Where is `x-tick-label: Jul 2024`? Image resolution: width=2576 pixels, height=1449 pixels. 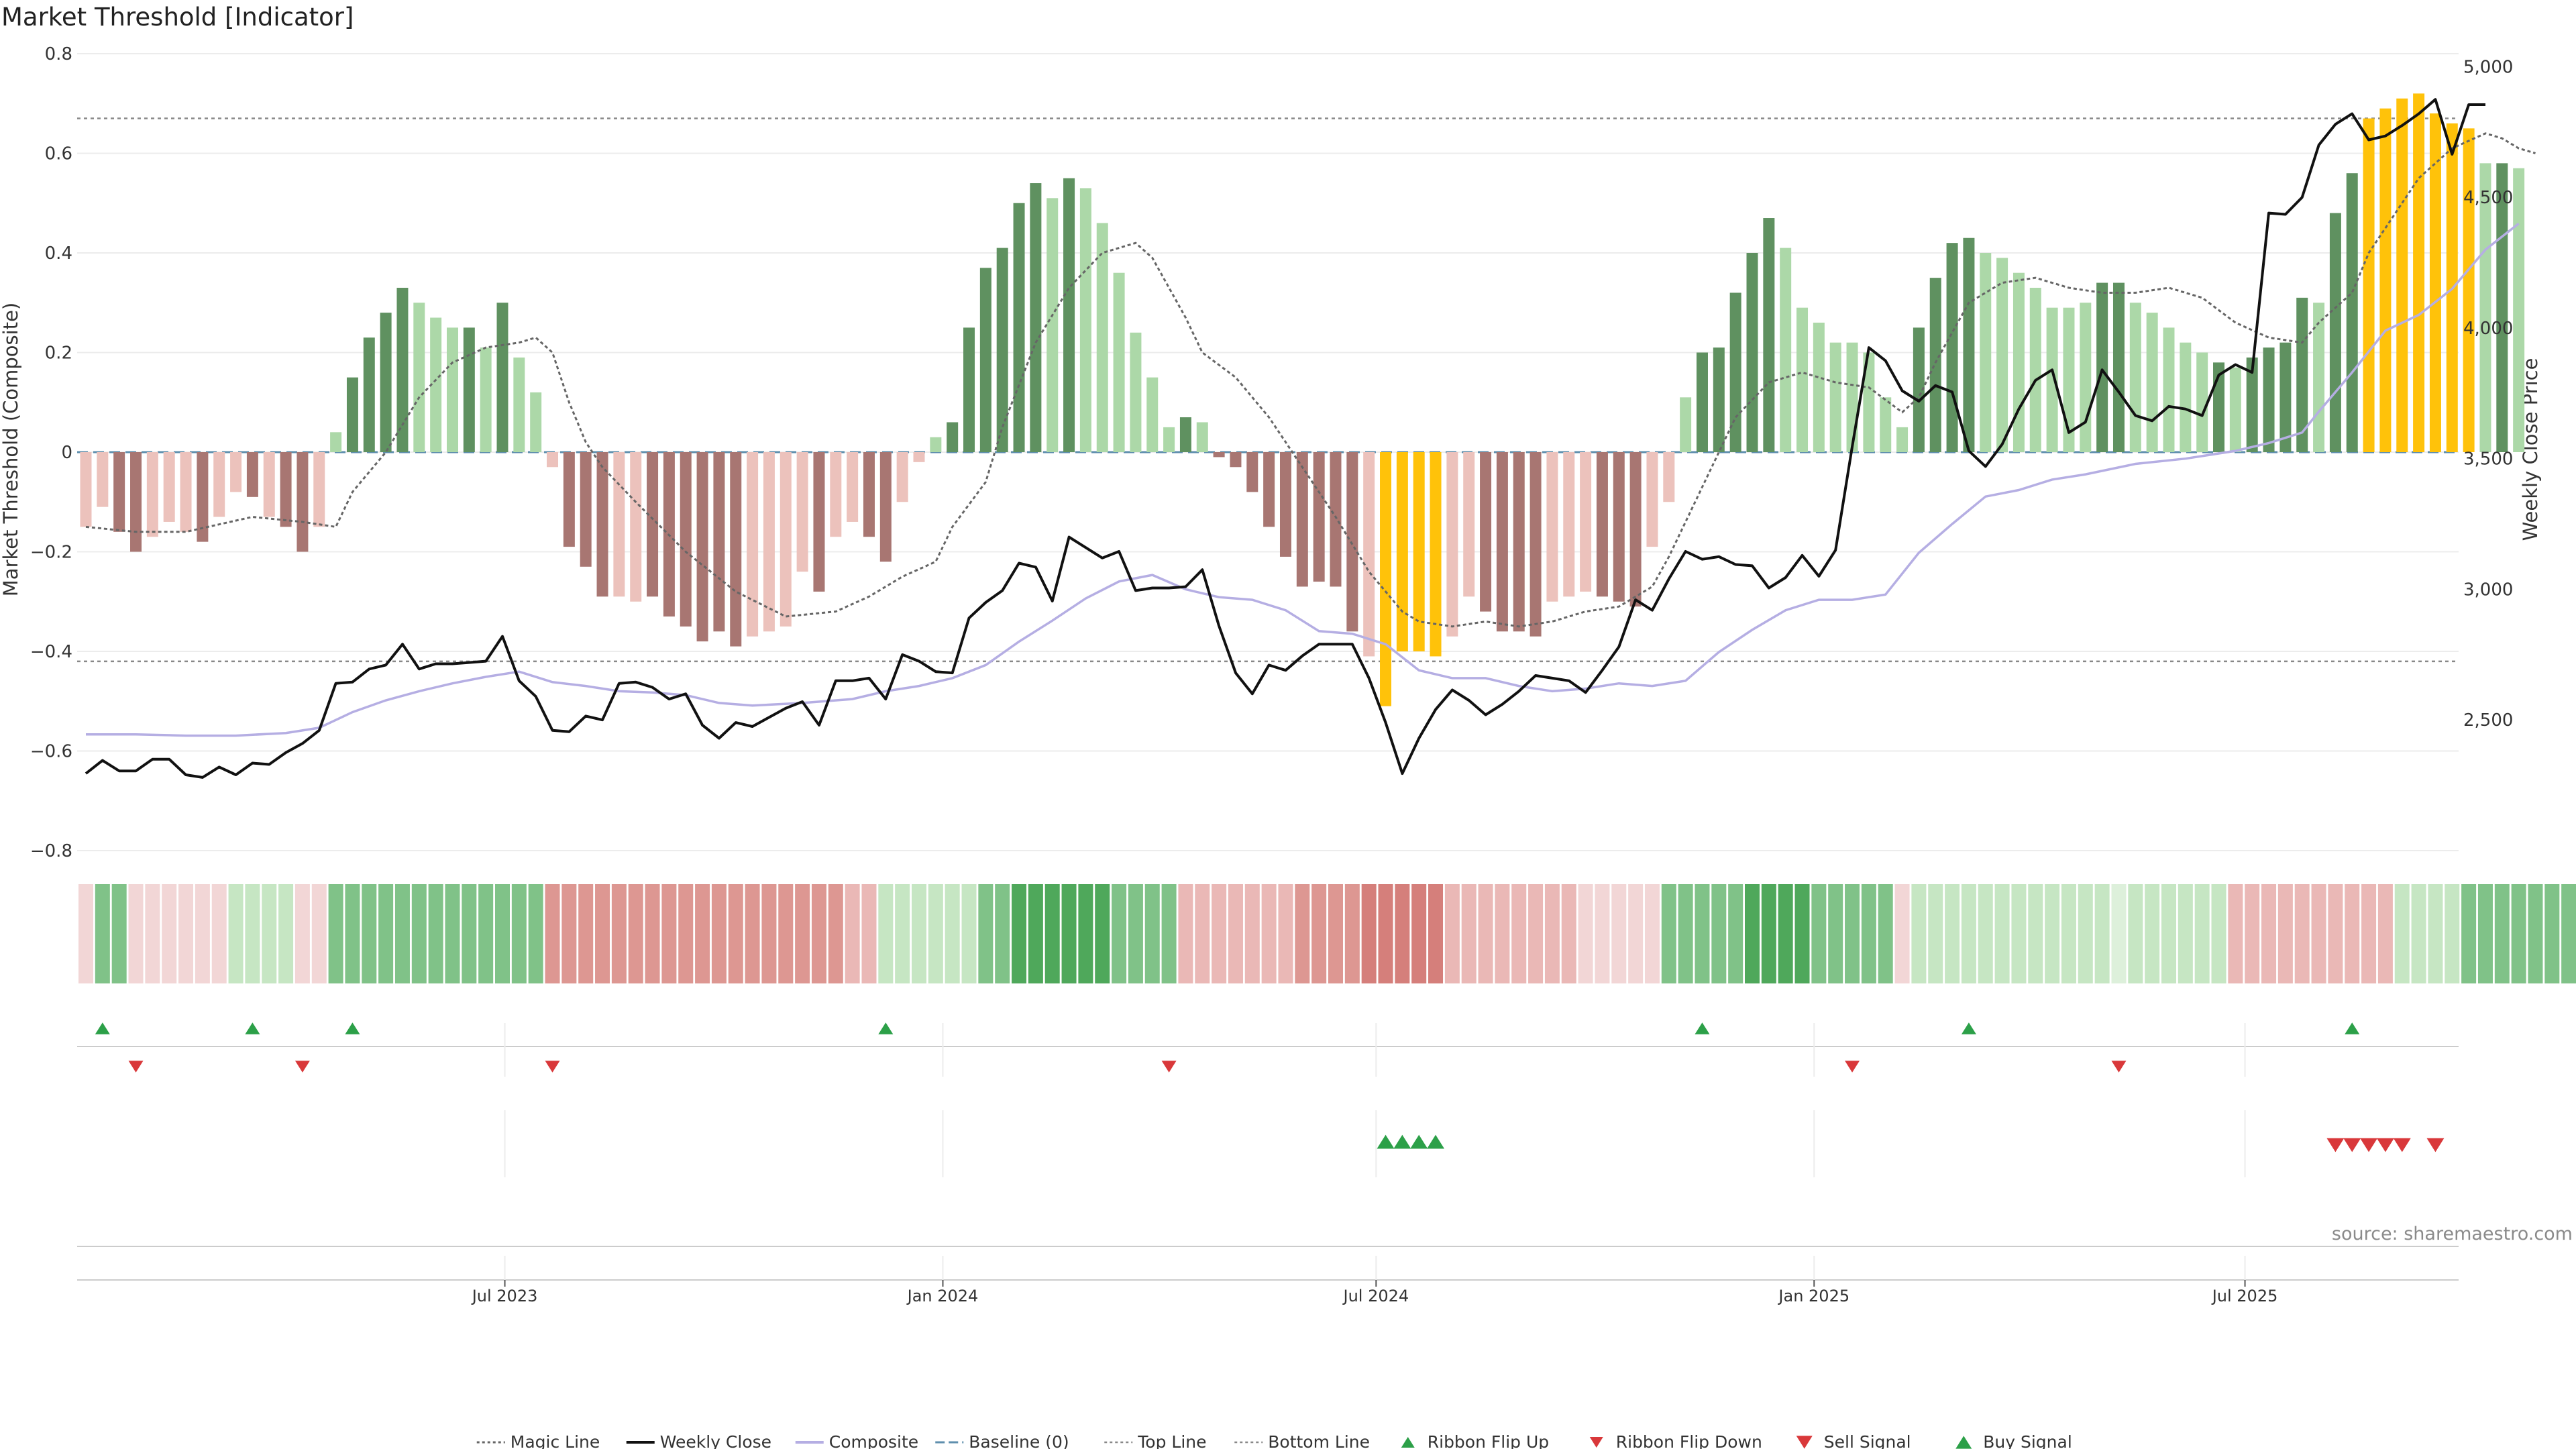 x-tick-label: Jul 2024 is located at coordinates (1375, 1296).